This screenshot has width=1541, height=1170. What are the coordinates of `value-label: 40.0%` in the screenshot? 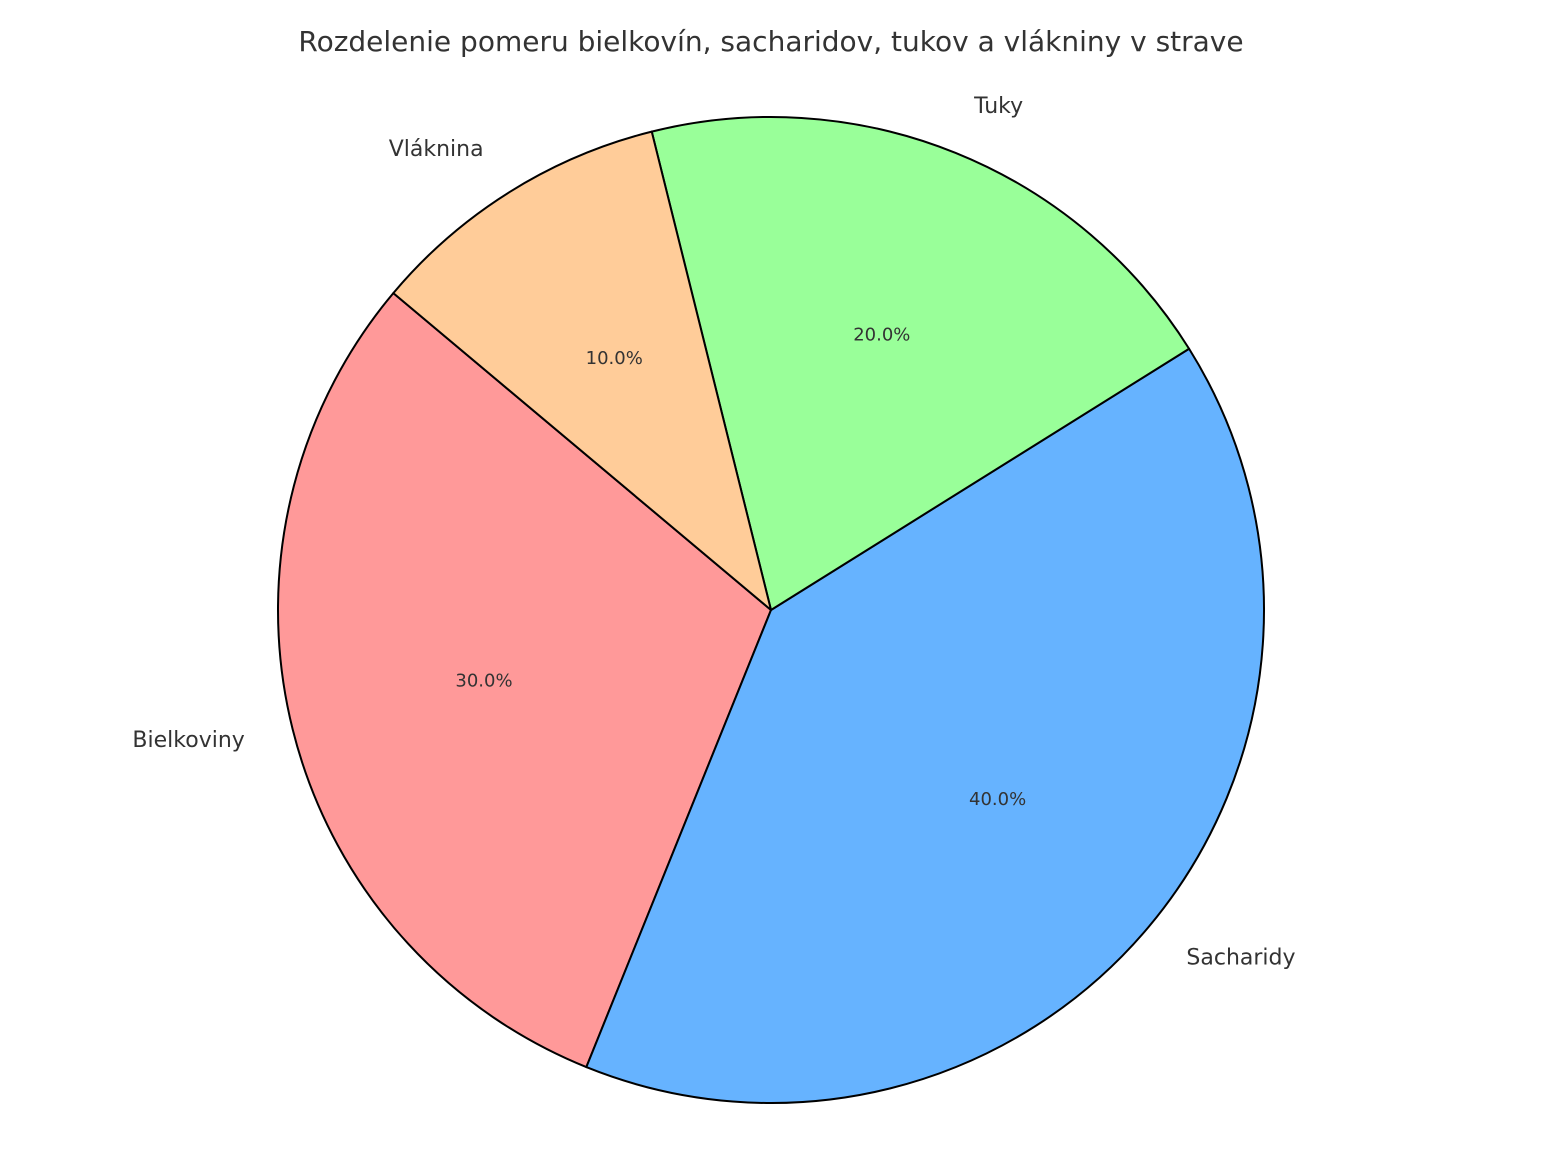 It's located at (997, 799).